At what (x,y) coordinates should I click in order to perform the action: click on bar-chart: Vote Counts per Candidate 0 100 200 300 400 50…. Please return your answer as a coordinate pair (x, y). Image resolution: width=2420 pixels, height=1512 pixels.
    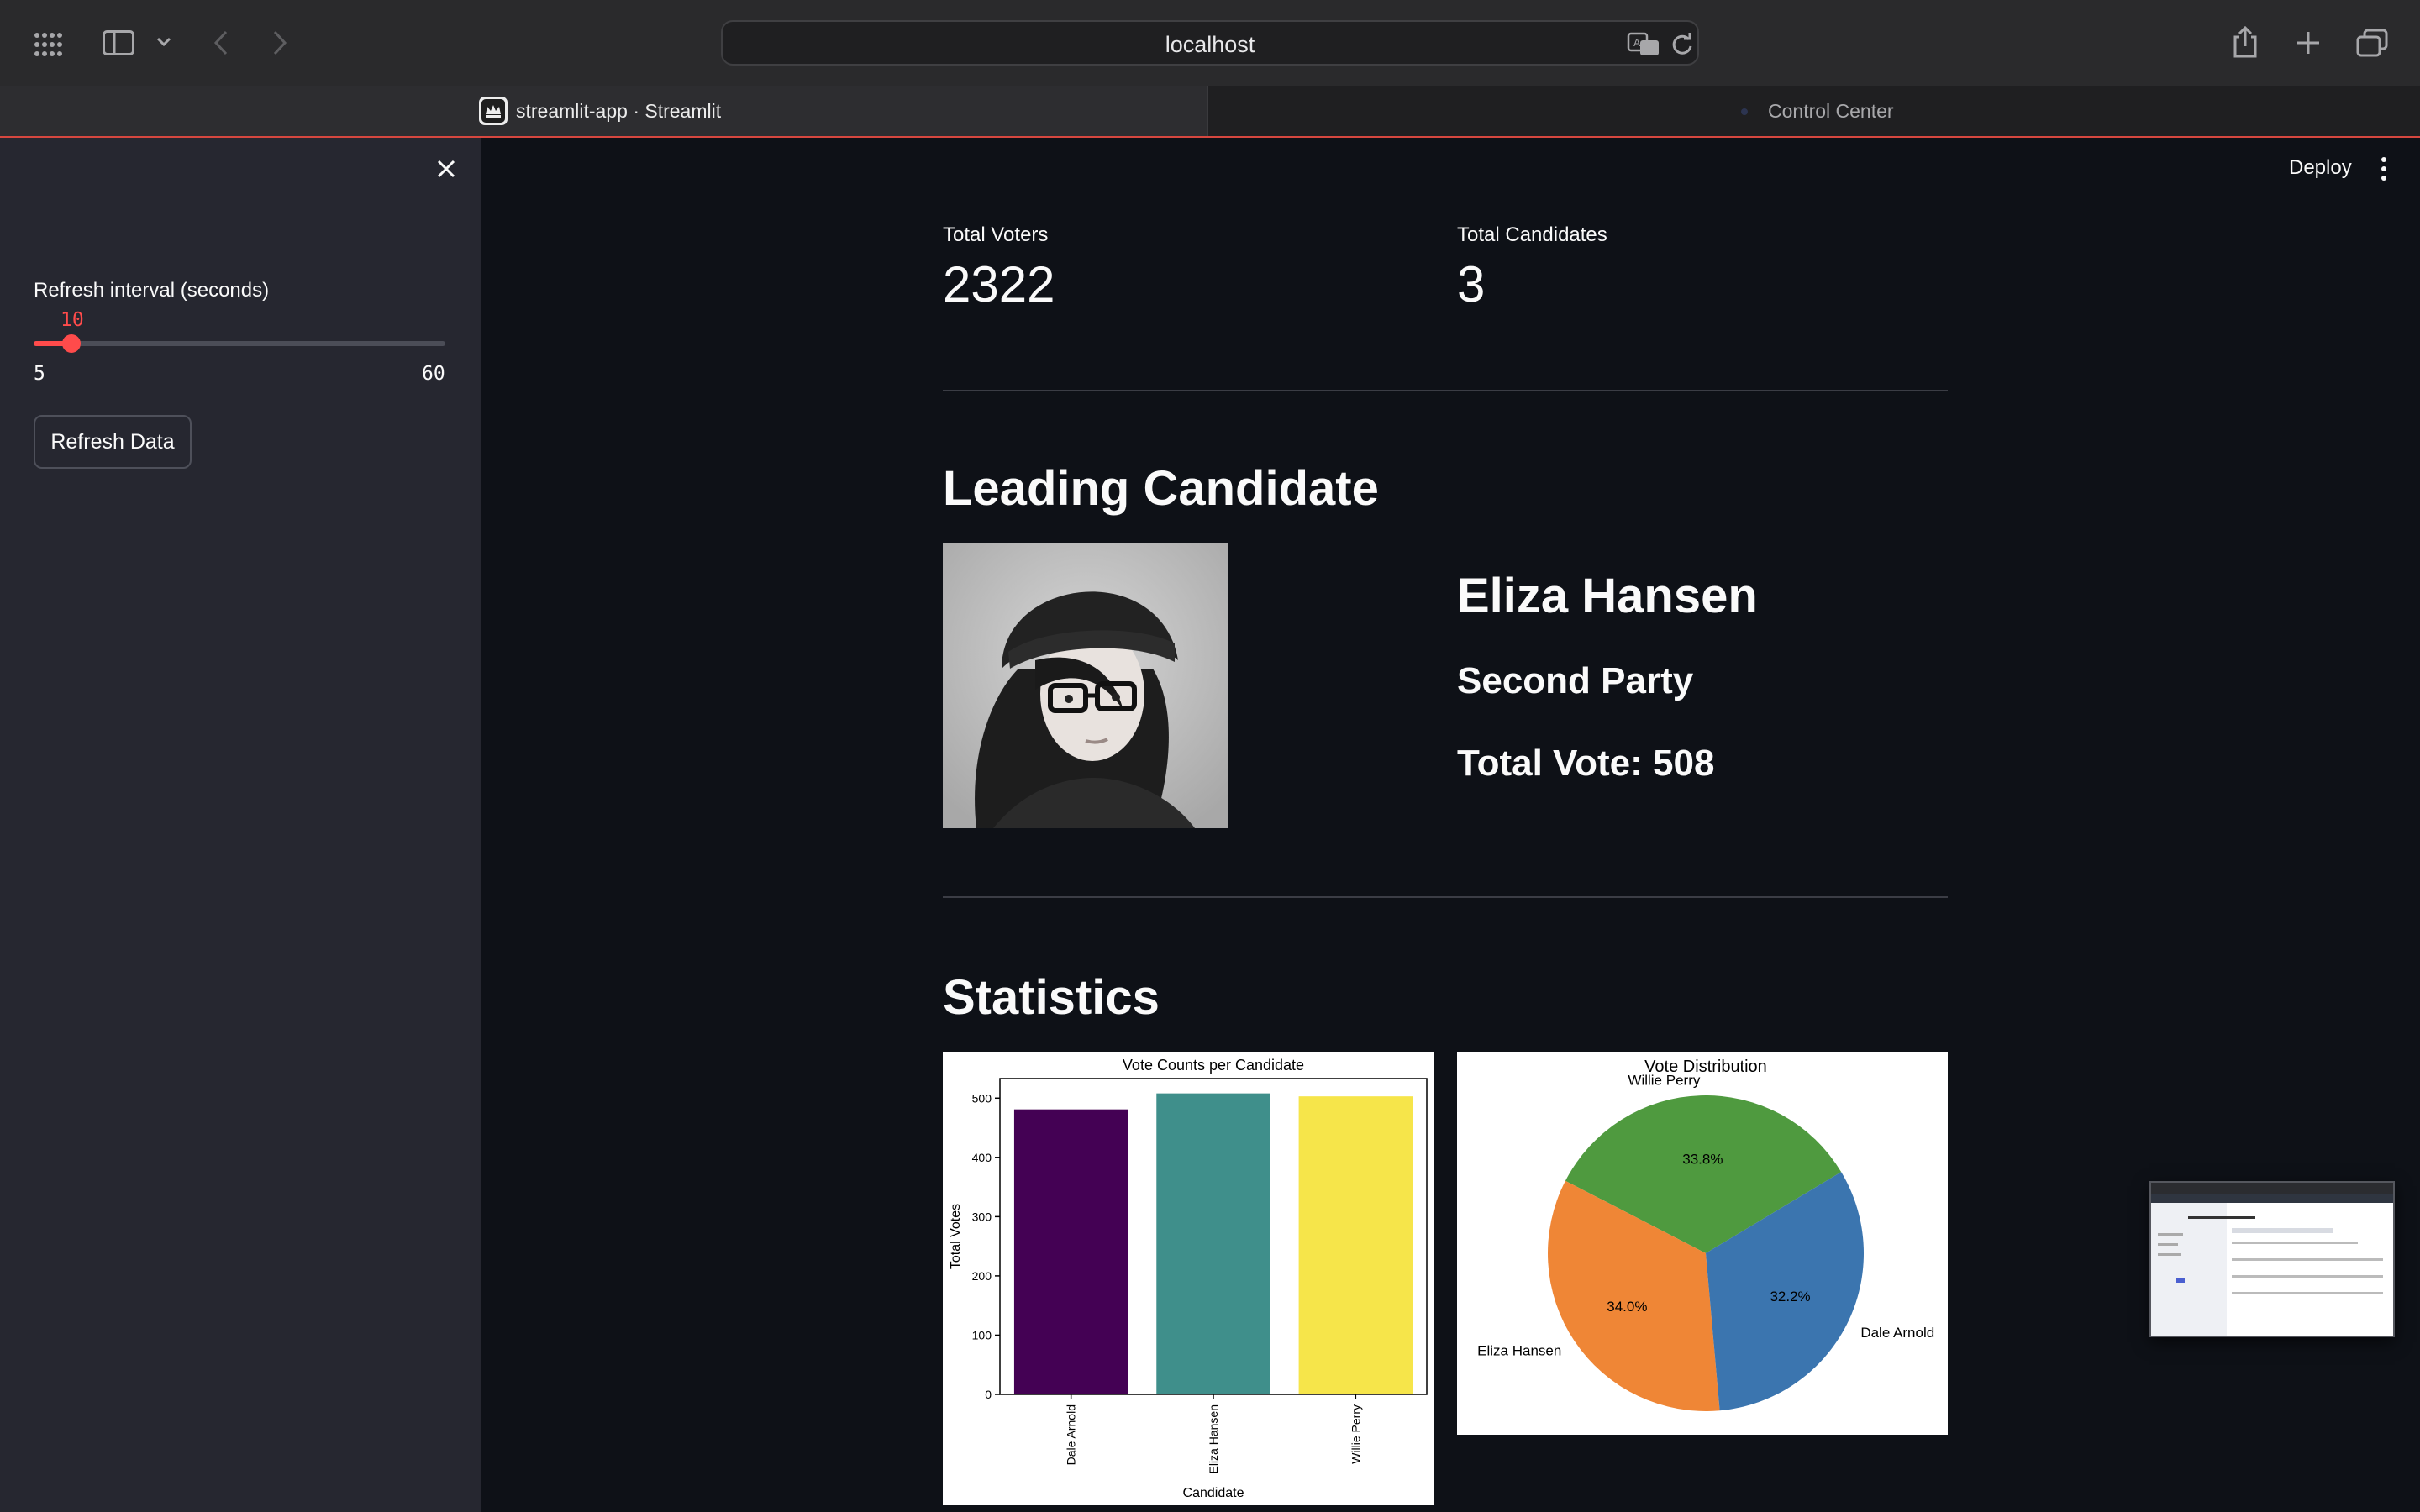
    Looking at the image, I should click on (1188, 1278).